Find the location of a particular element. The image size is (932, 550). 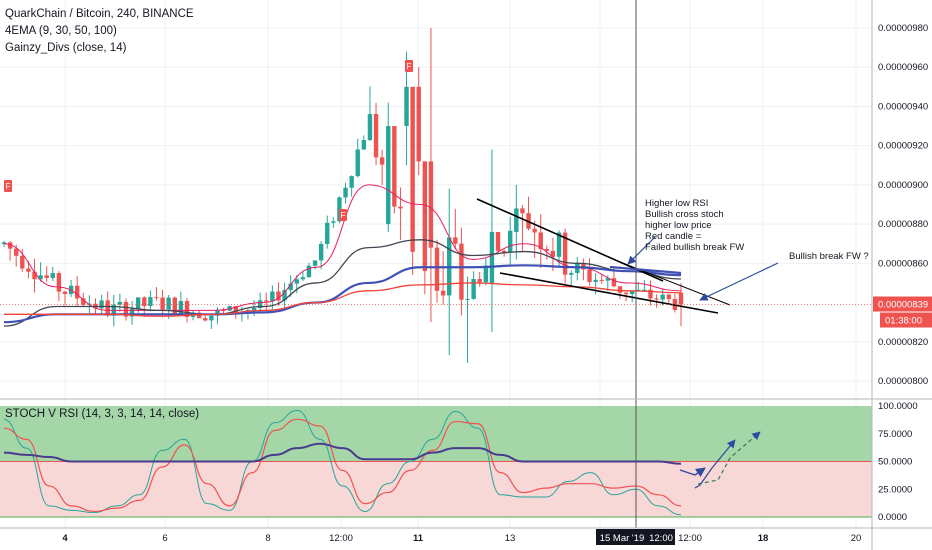

price-tick-label: 0.00000820 is located at coordinates (903, 342).